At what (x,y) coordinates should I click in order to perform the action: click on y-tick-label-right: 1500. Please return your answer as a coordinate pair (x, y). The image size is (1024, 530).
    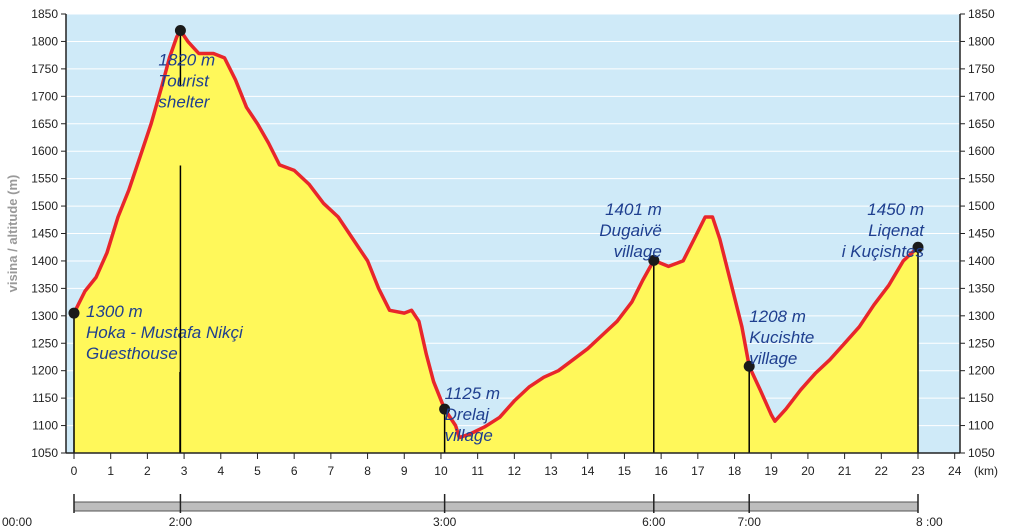
    Looking at the image, I should click on (981, 206).